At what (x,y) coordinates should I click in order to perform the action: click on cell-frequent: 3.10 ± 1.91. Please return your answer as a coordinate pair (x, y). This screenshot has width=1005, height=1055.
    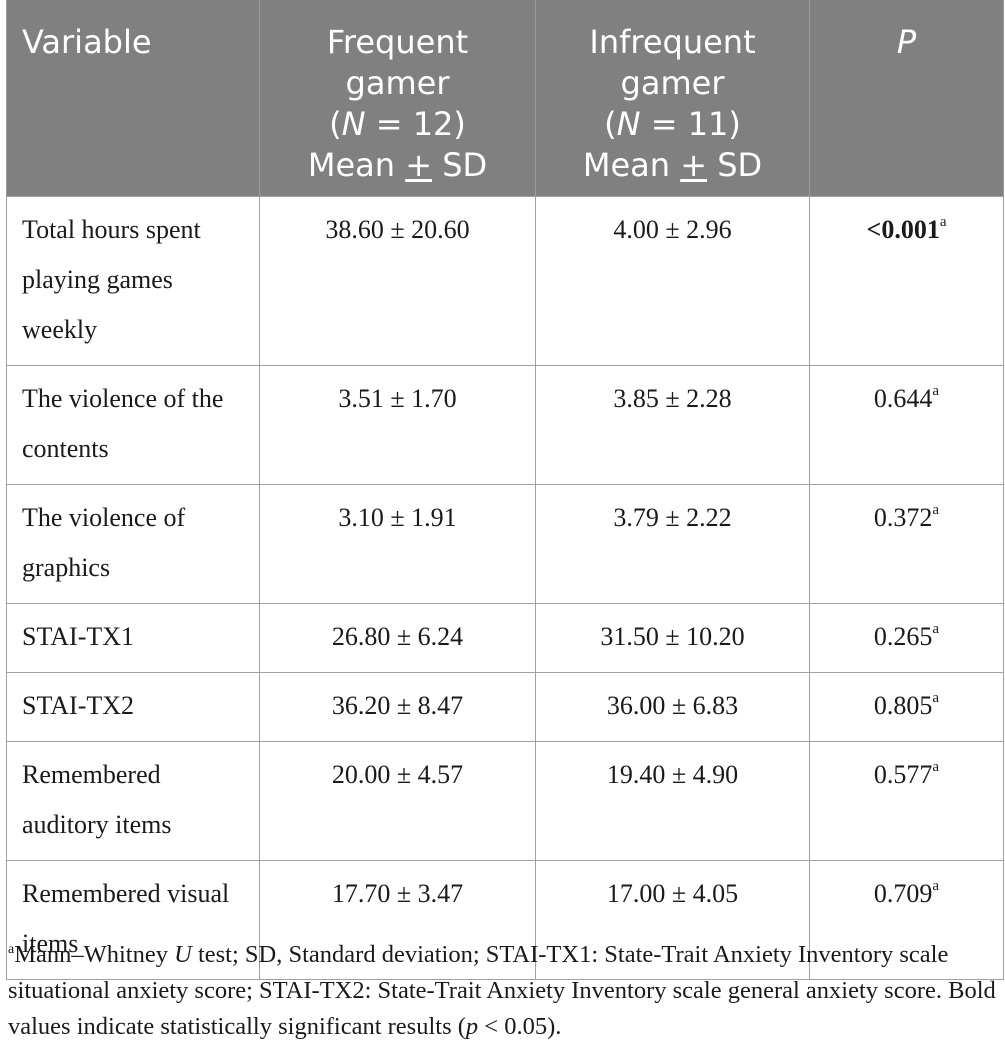
    Looking at the image, I should click on (397, 544).